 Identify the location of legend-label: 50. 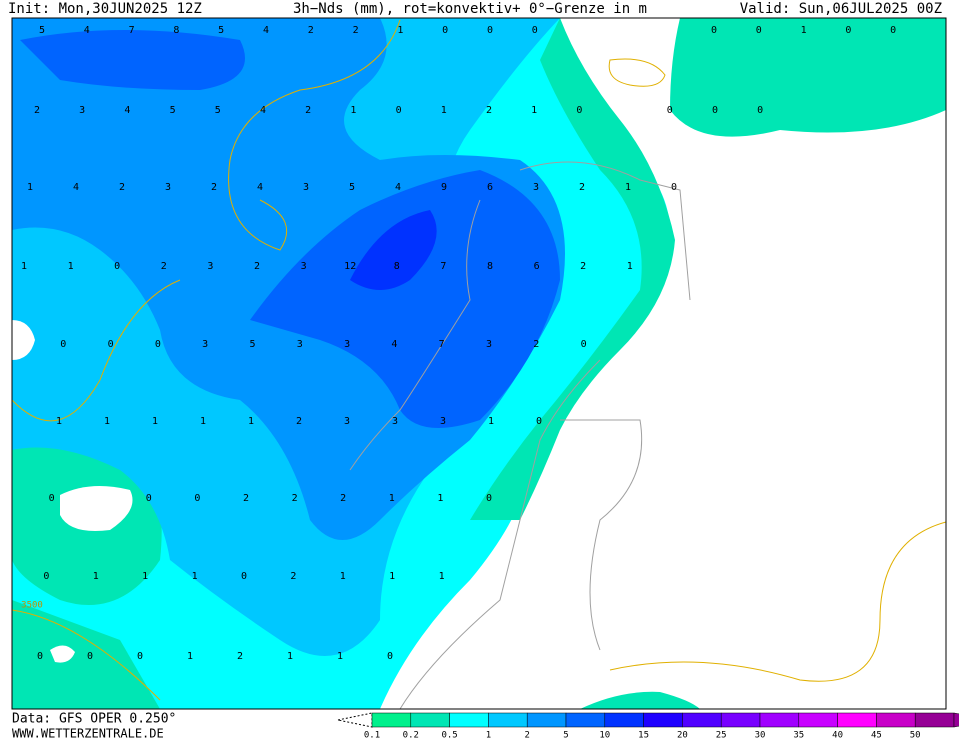
(915, 736).